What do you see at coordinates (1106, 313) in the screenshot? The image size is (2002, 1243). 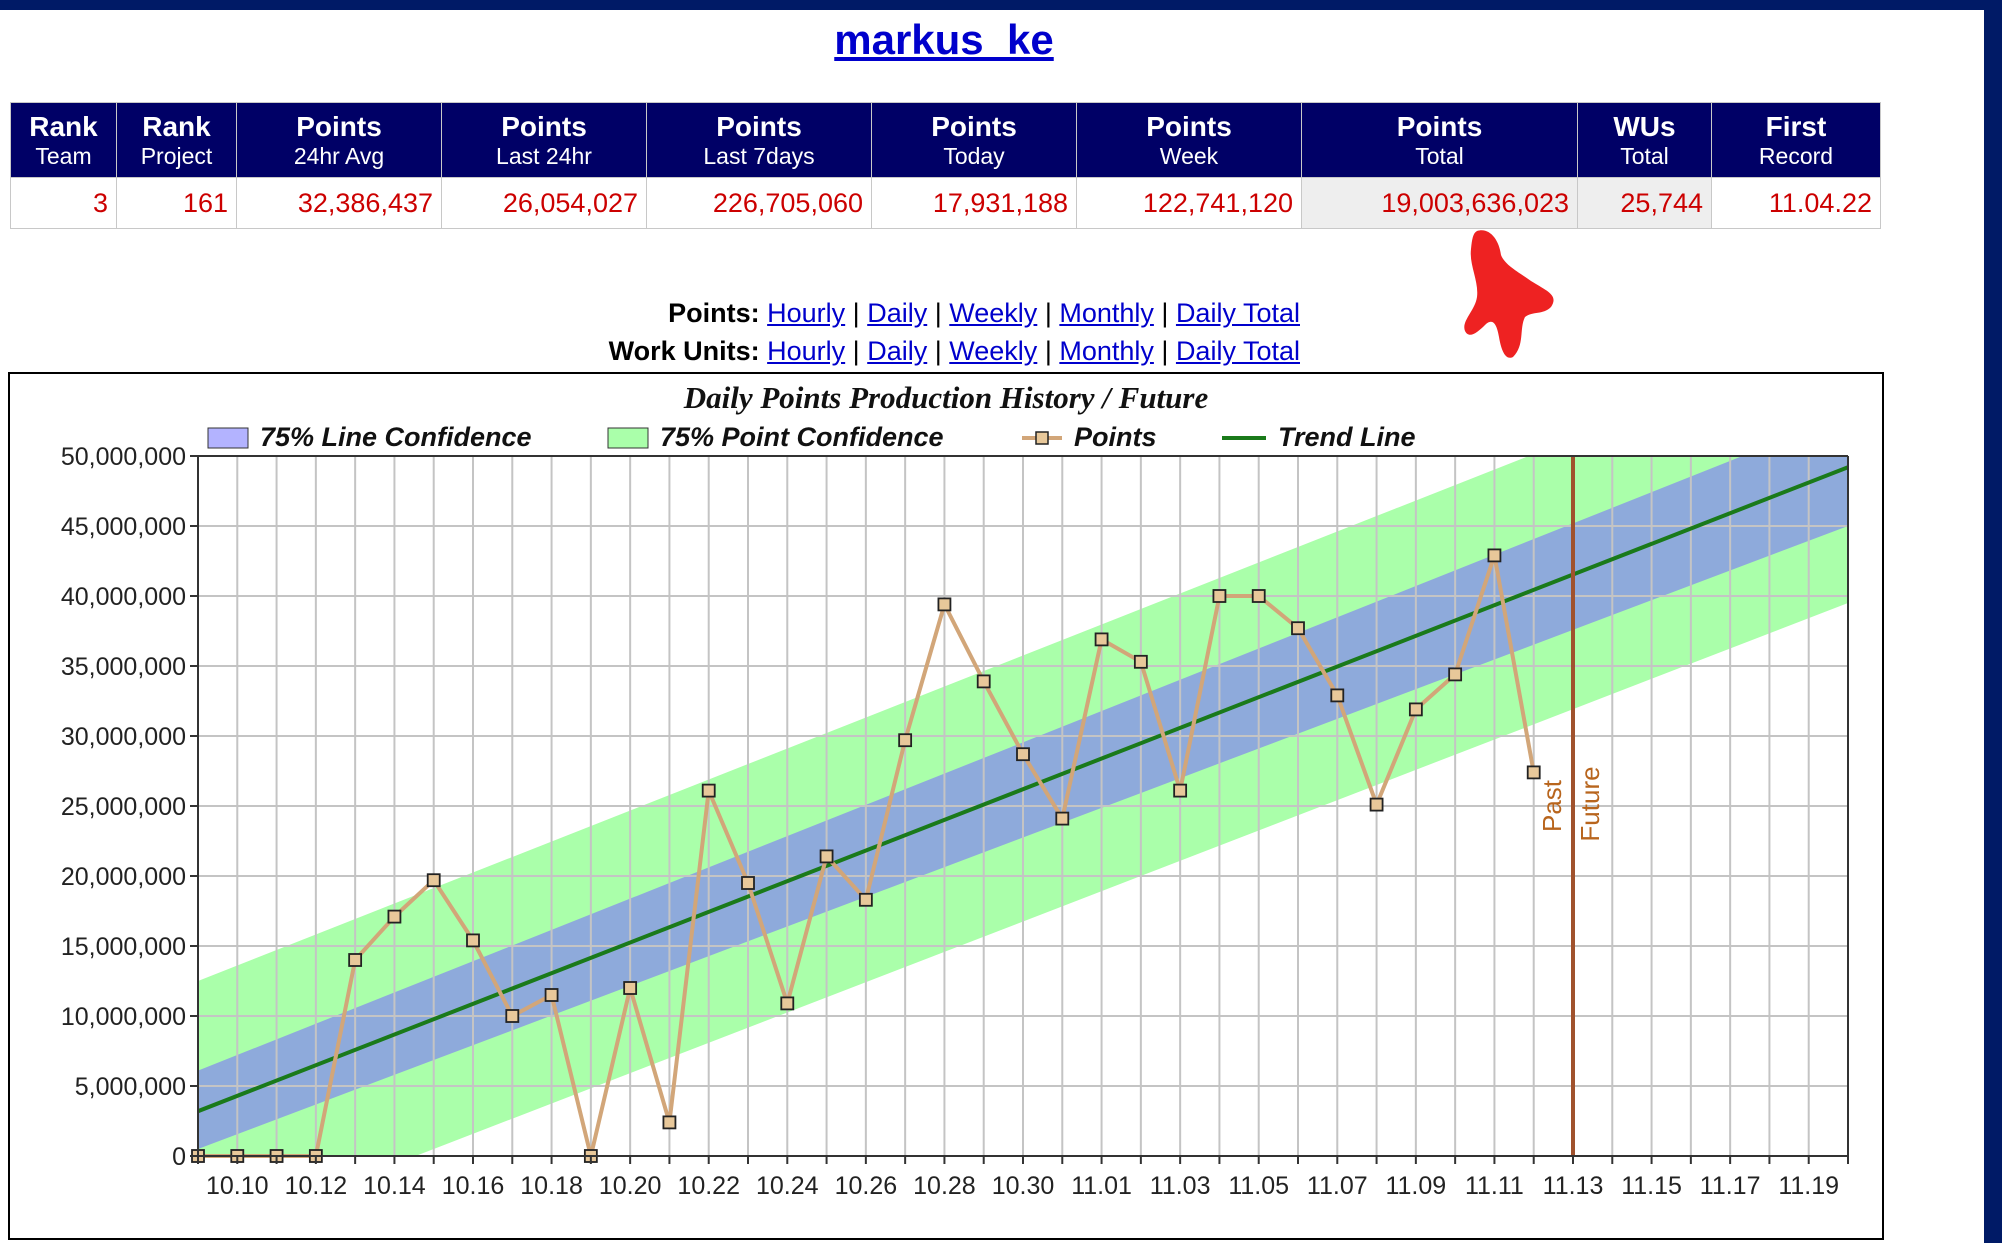 I see `points-link-monthly: Monthly` at bounding box center [1106, 313].